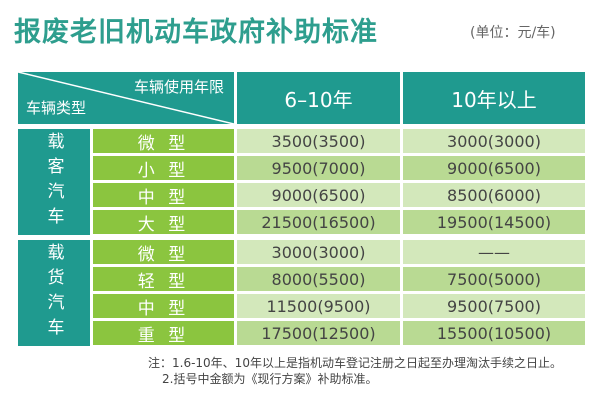 The image size is (600, 401). What do you see at coordinates (494, 222) in the screenshot?
I see `row-value-over-10: 19500(14500)` at bounding box center [494, 222].